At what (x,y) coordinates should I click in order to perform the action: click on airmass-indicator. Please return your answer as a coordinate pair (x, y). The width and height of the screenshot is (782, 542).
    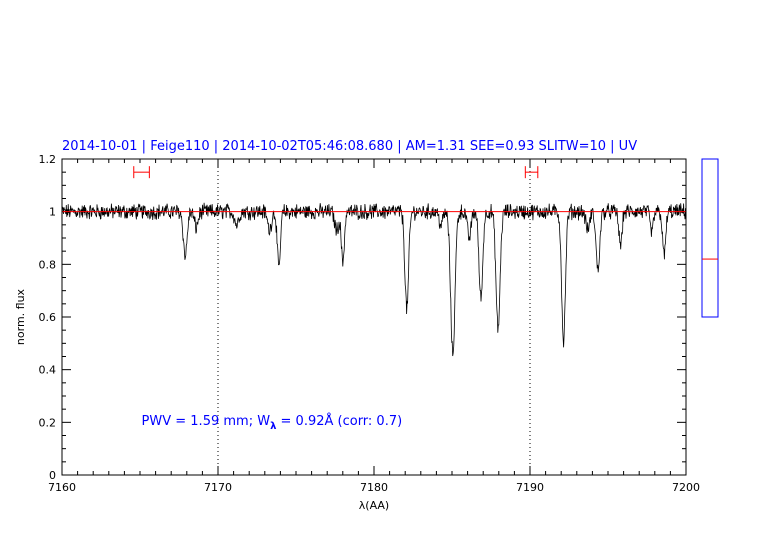
    Looking at the image, I should click on (710, 238).